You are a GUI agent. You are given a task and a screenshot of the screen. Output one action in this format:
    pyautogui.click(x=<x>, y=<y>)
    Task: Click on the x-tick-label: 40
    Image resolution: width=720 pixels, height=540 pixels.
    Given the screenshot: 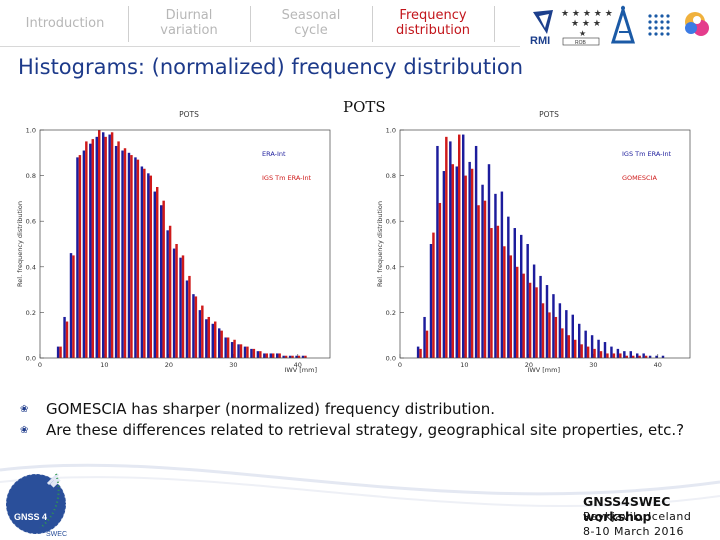 What is the action you would take?
    pyautogui.click(x=658, y=365)
    